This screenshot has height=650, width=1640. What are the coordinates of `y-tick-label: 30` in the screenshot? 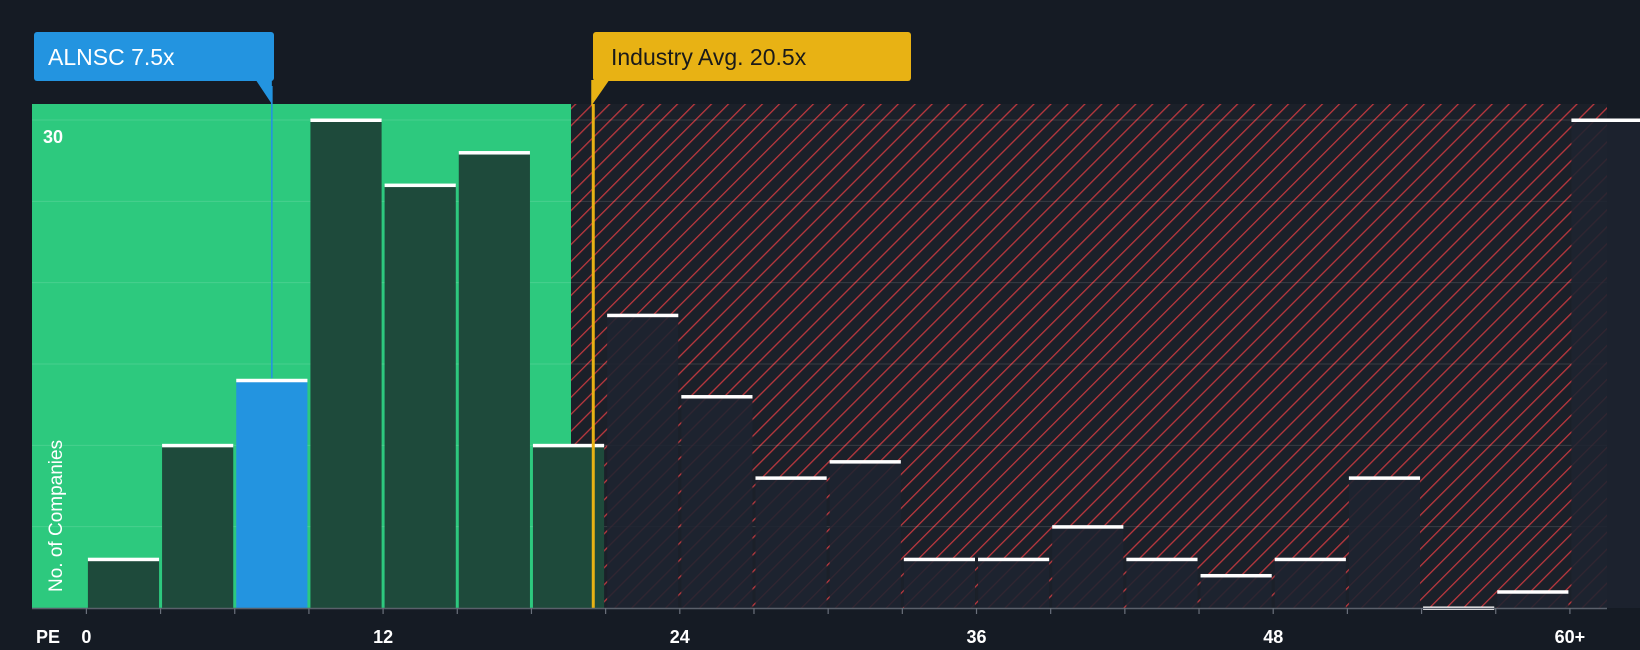 It's located at (53, 137).